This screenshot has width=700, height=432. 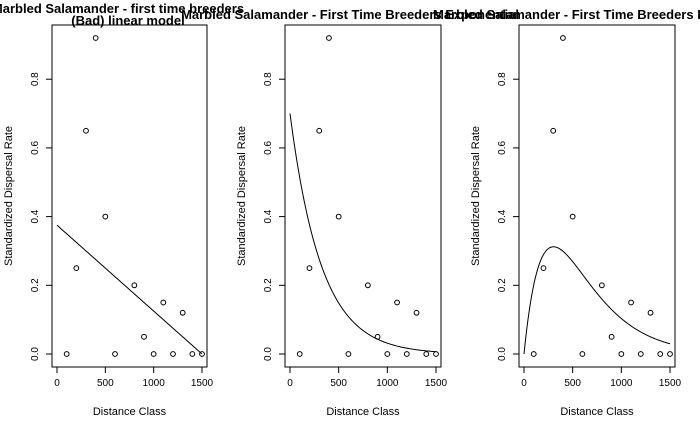 I want to click on chart-subtitle: (Bad) linear model, so click(x=127, y=20).